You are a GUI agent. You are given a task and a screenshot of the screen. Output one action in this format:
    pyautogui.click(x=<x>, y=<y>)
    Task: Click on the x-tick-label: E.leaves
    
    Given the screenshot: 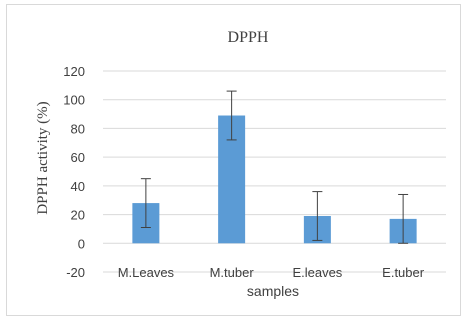 What is the action you would take?
    pyautogui.click(x=317, y=272)
    